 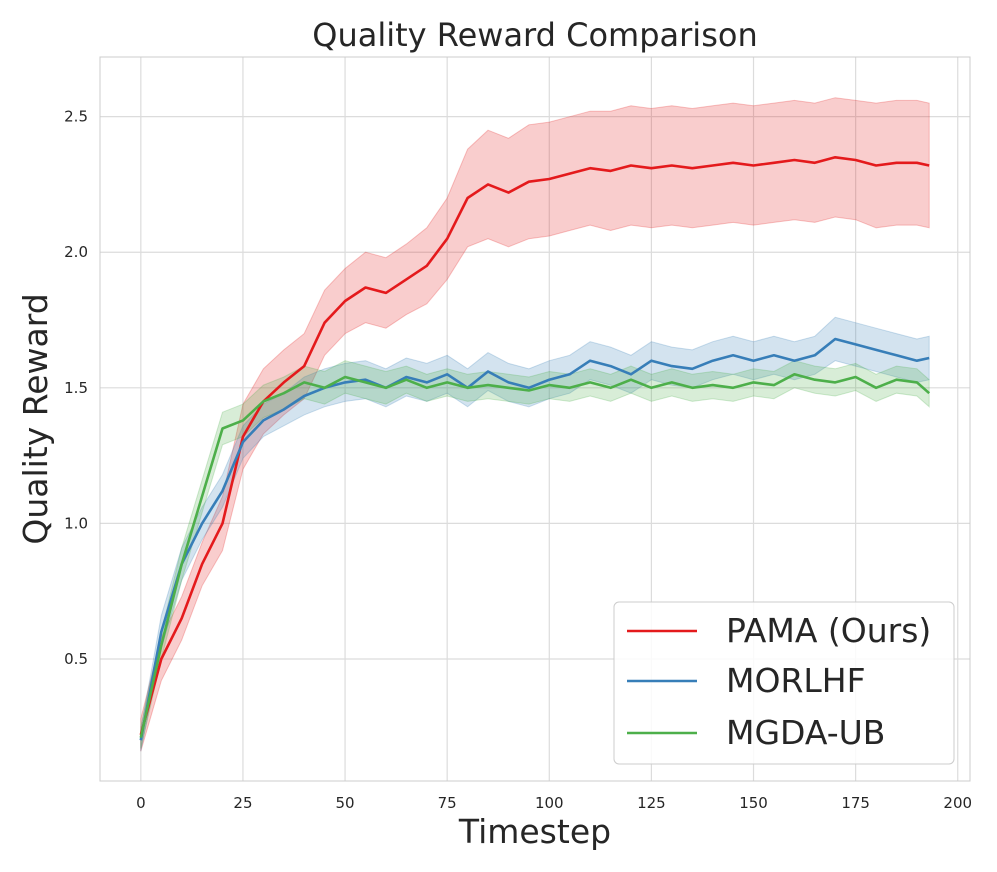 What do you see at coordinates (805, 732) in the screenshot?
I see `legend-label-mgda-ub: MGDA-UB` at bounding box center [805, 732].